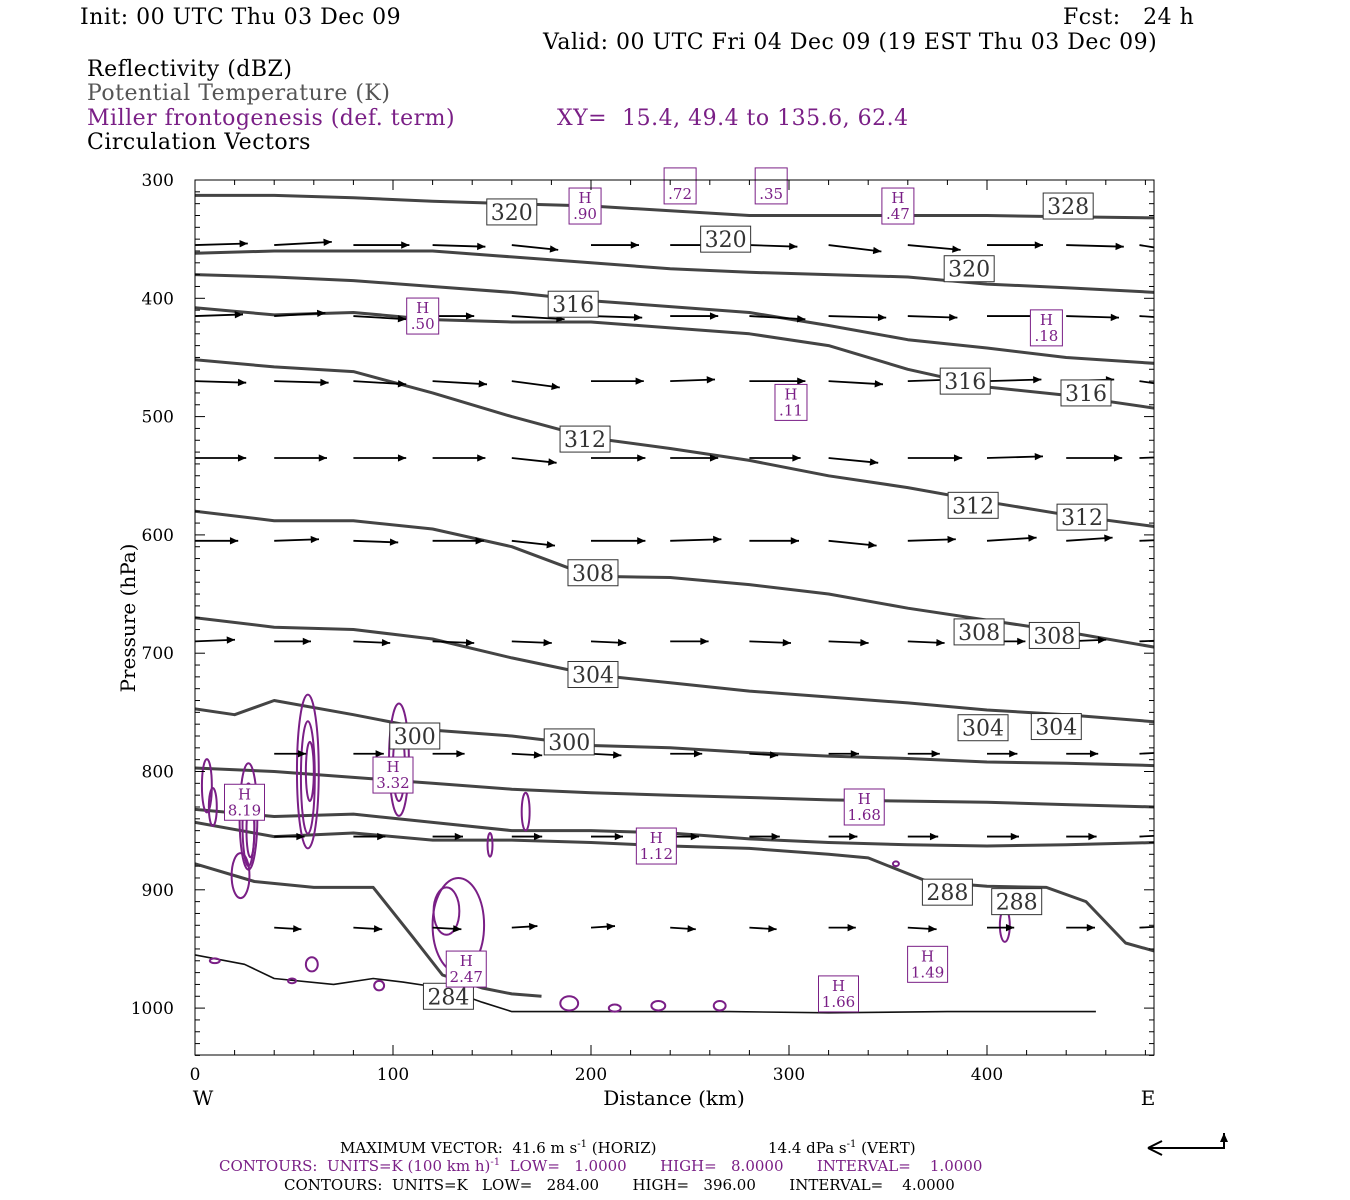 This screenshot has width=1350, height=1200. What do you see at coordinates (1017, 903) in the screenshot?
I see `theta-label-text: 288` at bounding box center [1017, 903].